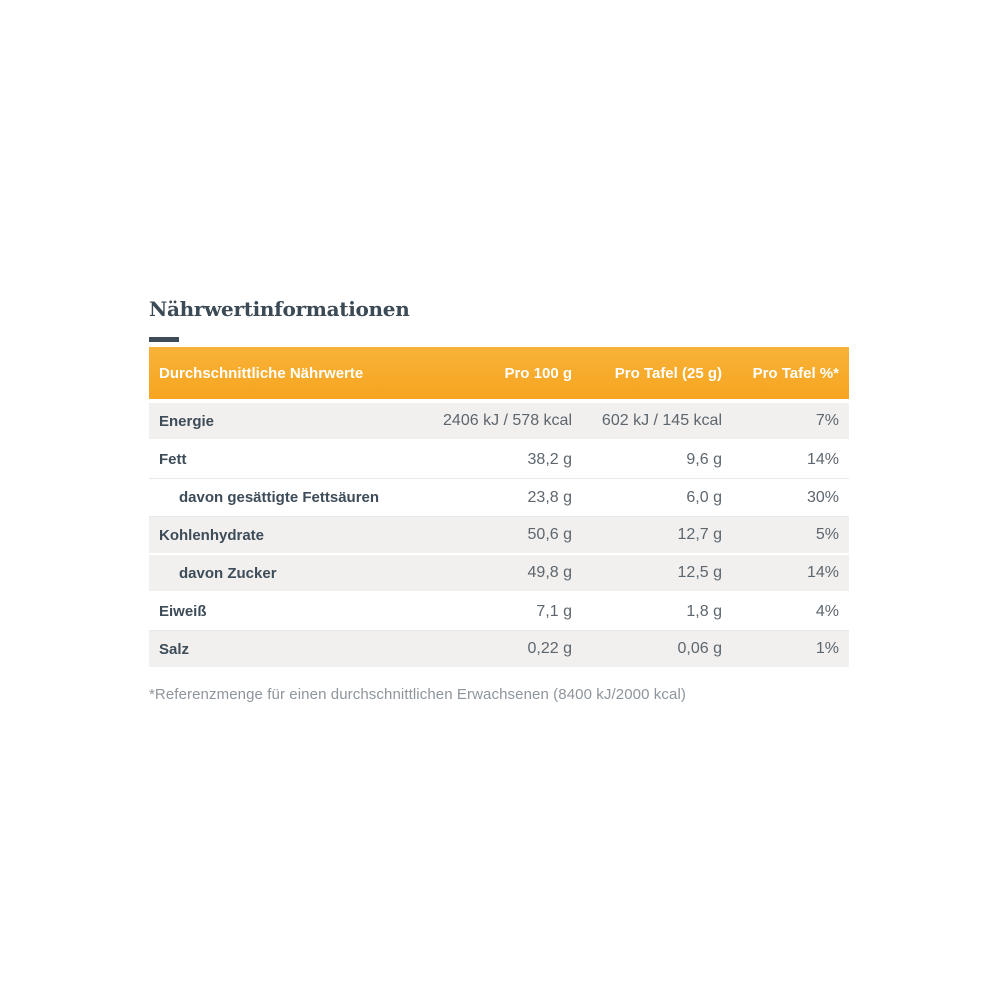 This screenshot has width=1000, height=1000. What do you see at coordinates (827, 648) in the screenshot?
I see `value-percent: 1%` at bounding box center [827, 648].